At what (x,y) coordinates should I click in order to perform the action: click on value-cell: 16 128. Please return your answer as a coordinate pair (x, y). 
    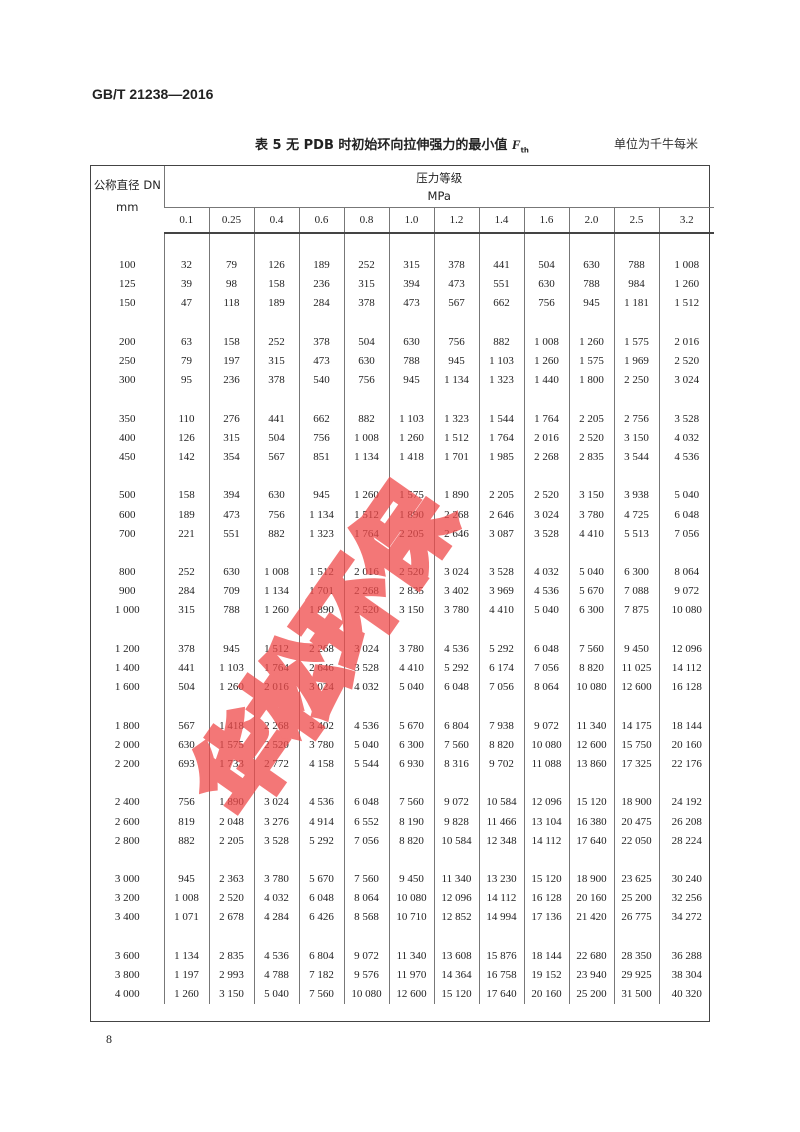
    Looking at the image, I should click on (686, 688).